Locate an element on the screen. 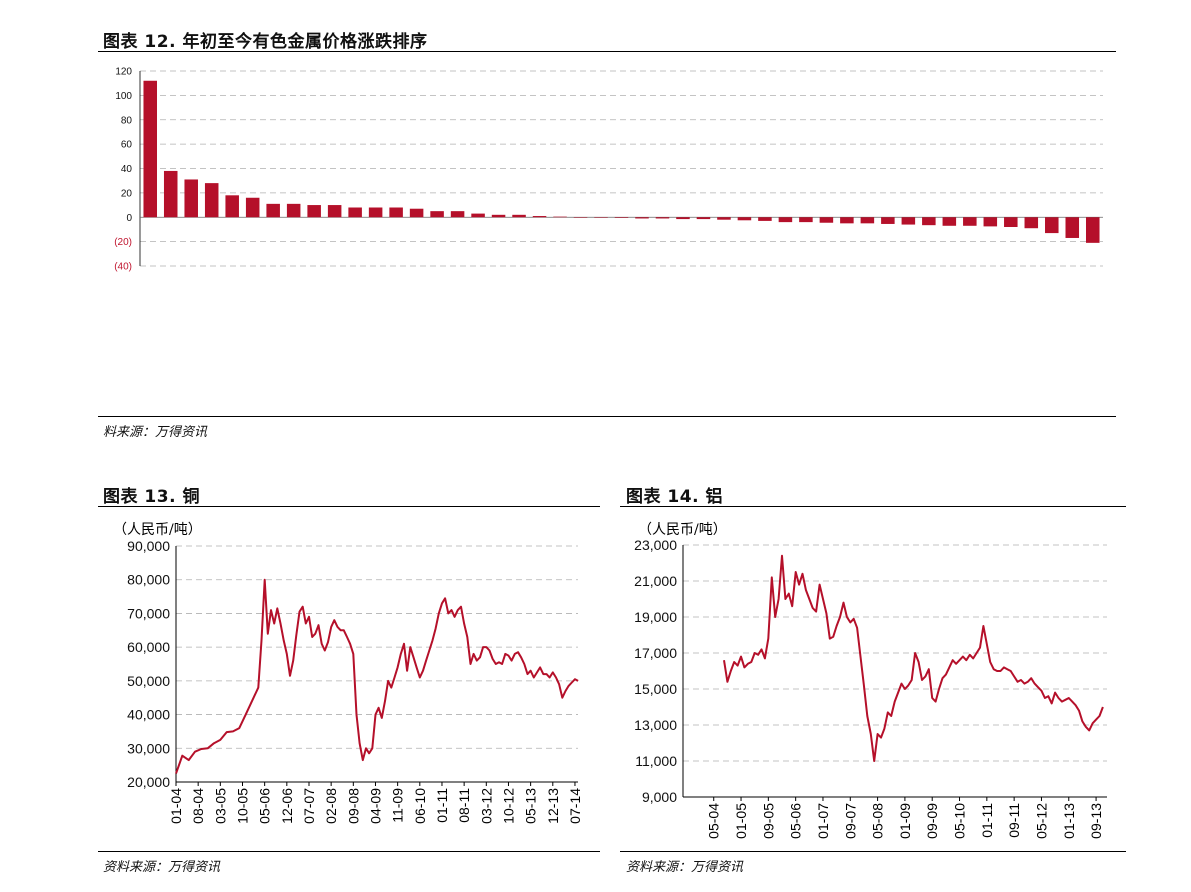  y-tick-label: 80 is located at coordinates (127, 120).